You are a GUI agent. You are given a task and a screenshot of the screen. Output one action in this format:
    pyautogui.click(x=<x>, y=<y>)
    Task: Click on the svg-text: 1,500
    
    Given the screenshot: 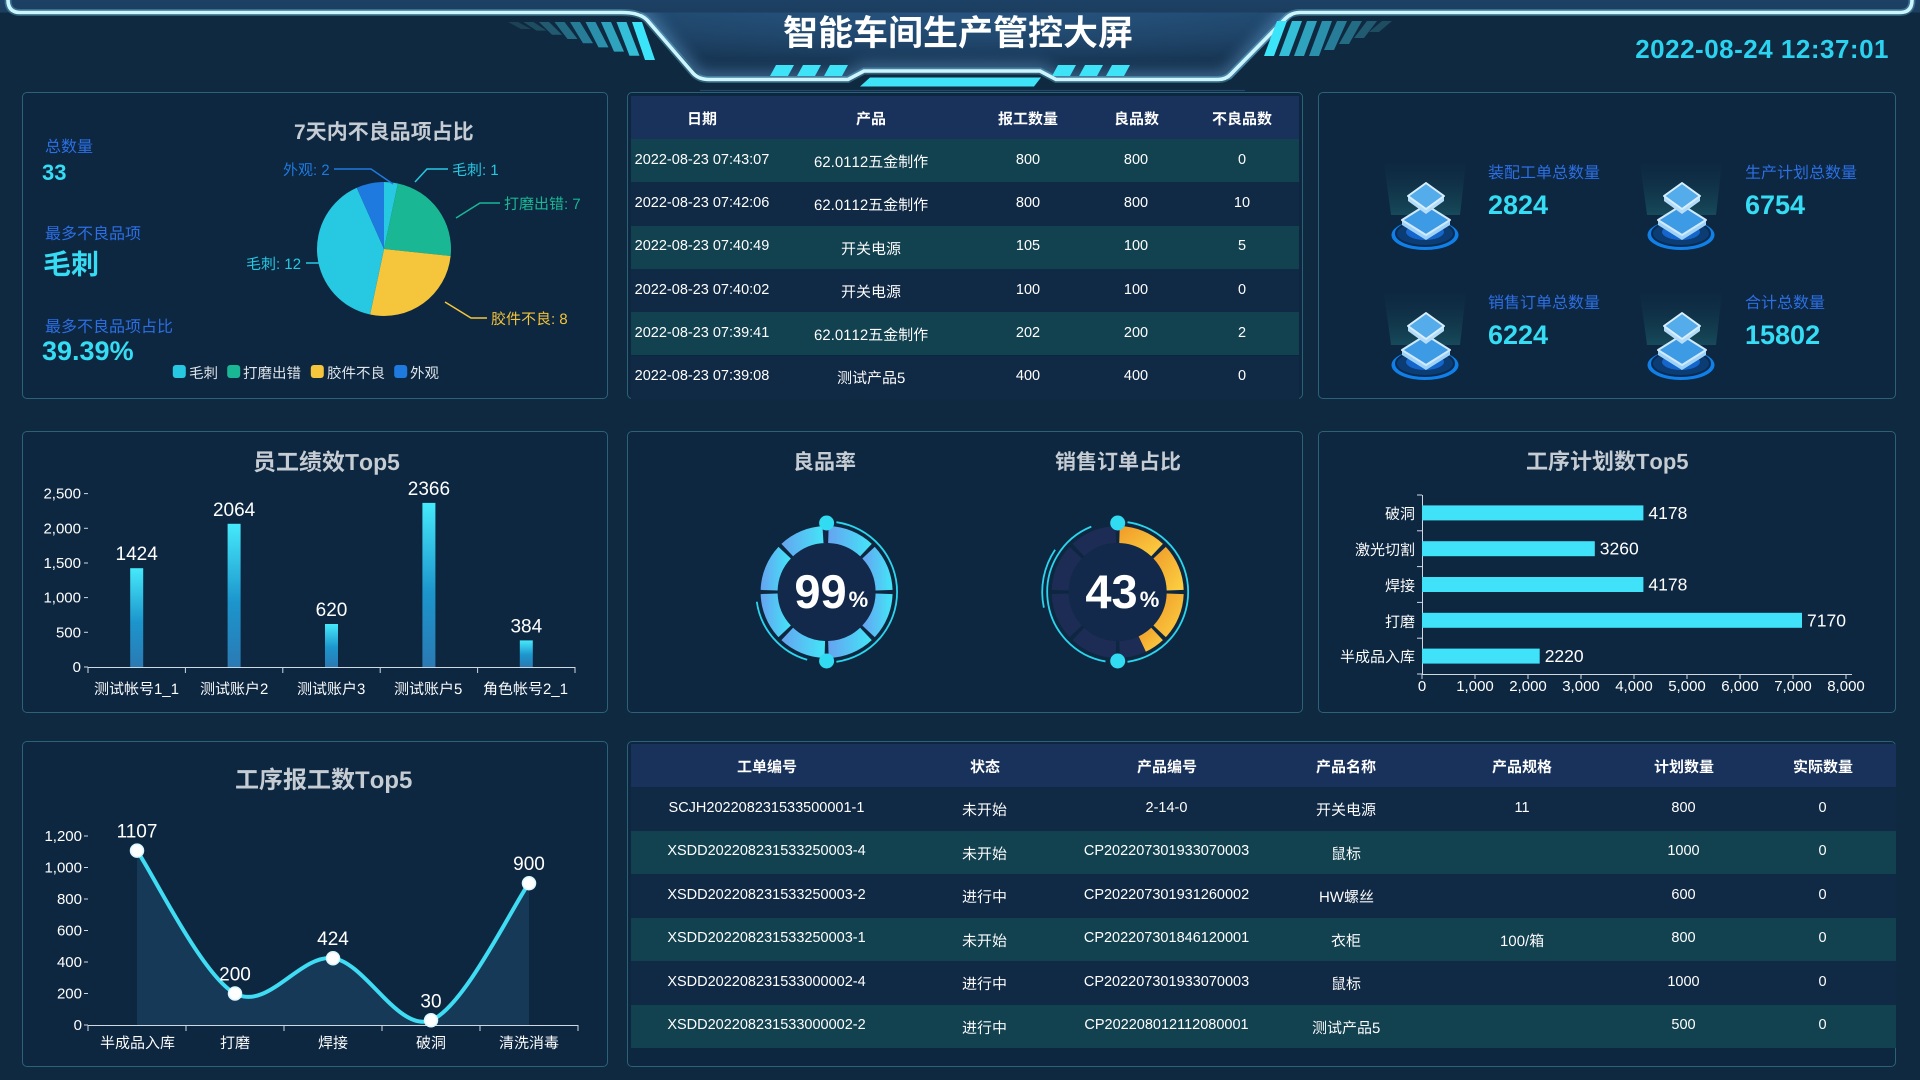 What is the action you would take?
    pyautogui.click(x=62, y=563)
    